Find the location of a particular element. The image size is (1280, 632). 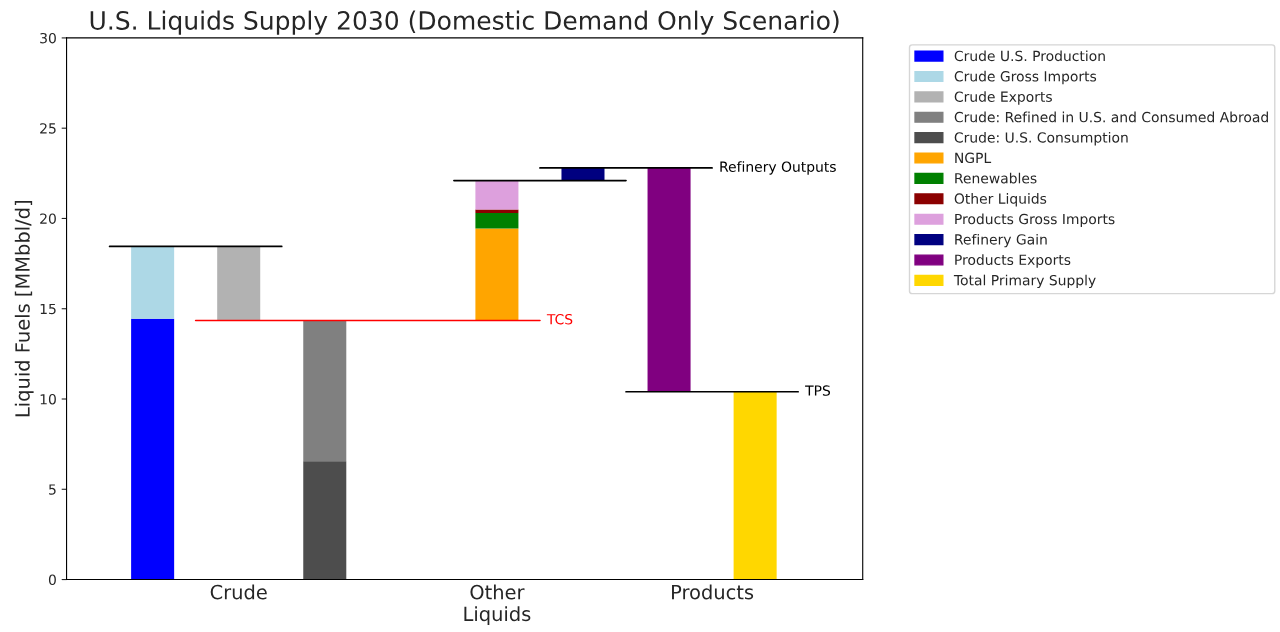

legend-label: NGPL is located at coordinates (973, 158).